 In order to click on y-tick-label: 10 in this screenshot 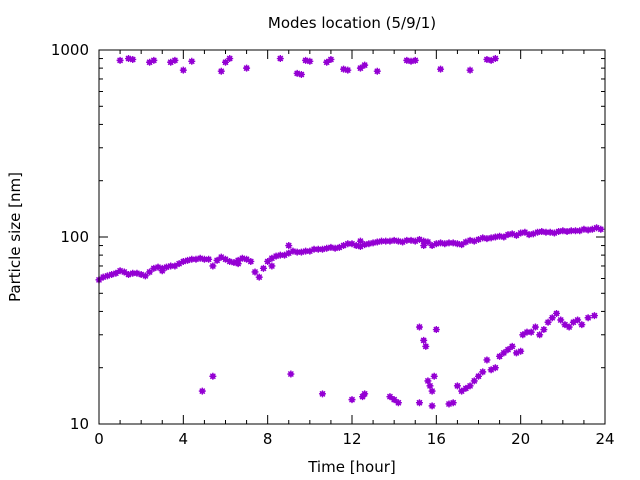, I will do `click(79, 424)`.